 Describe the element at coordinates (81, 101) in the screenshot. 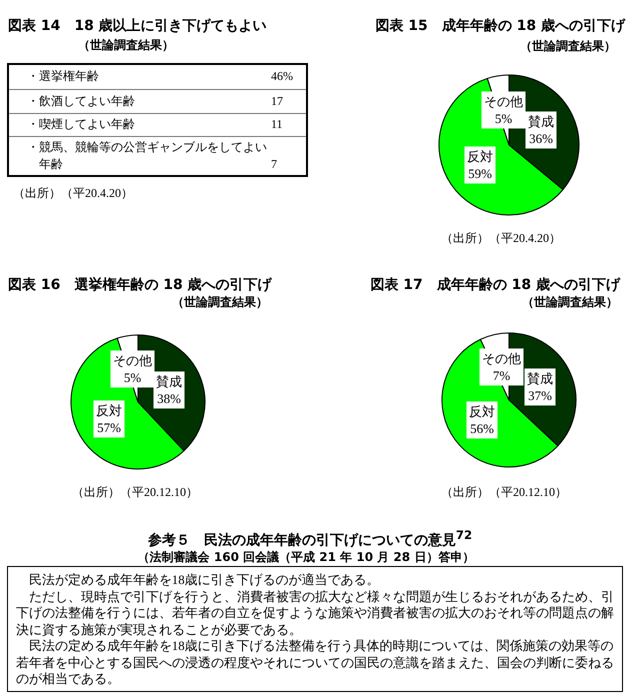

I see `category-label: ・飲酒してよい年齢` at that location.